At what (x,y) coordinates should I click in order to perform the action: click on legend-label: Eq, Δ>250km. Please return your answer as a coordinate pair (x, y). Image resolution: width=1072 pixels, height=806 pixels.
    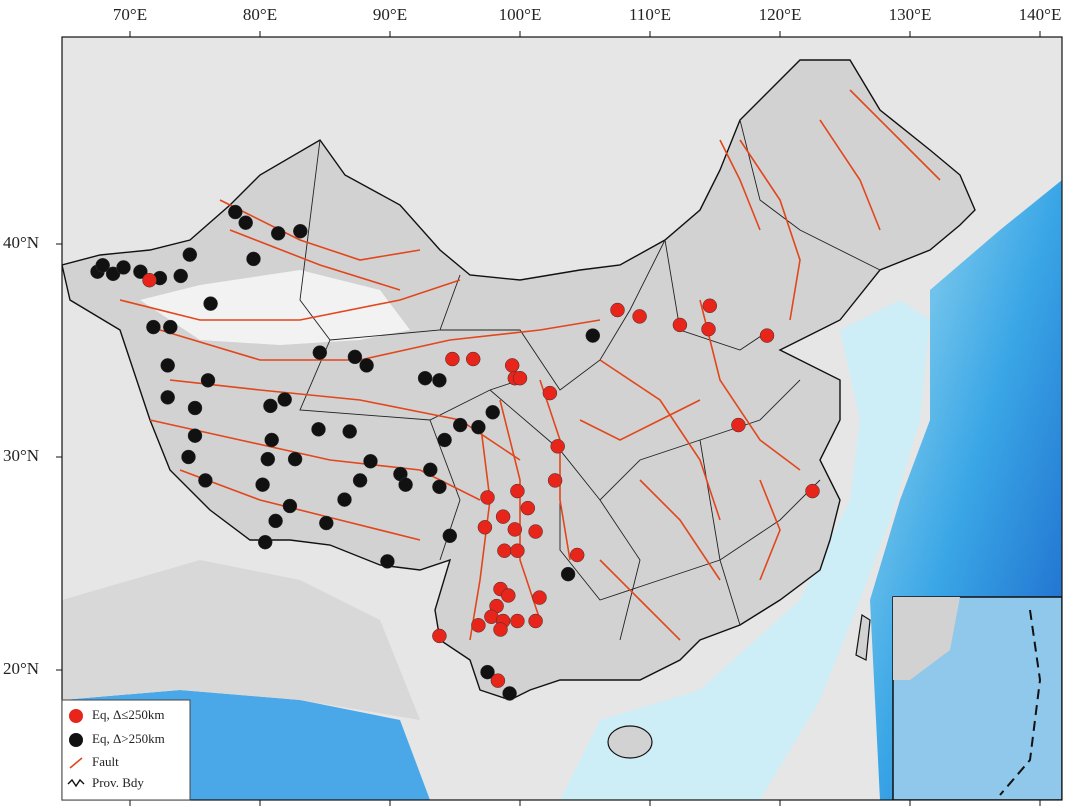
    Looking at the image, I should click on (128, 738).